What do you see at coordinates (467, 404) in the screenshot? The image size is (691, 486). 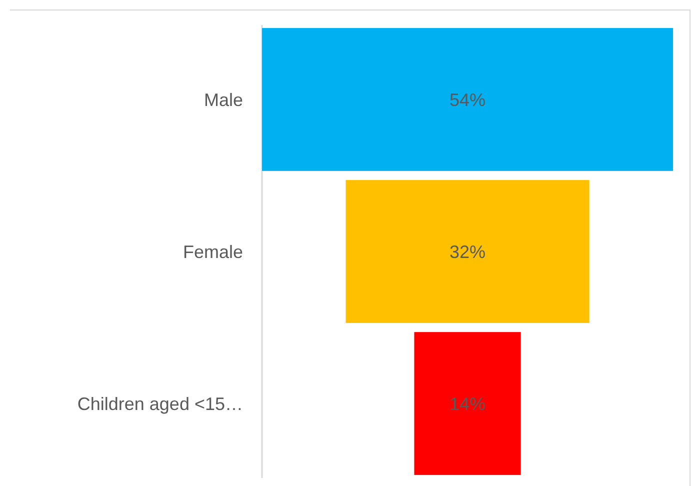 I see `data-label: 14%` at bounding box center [467, 404].